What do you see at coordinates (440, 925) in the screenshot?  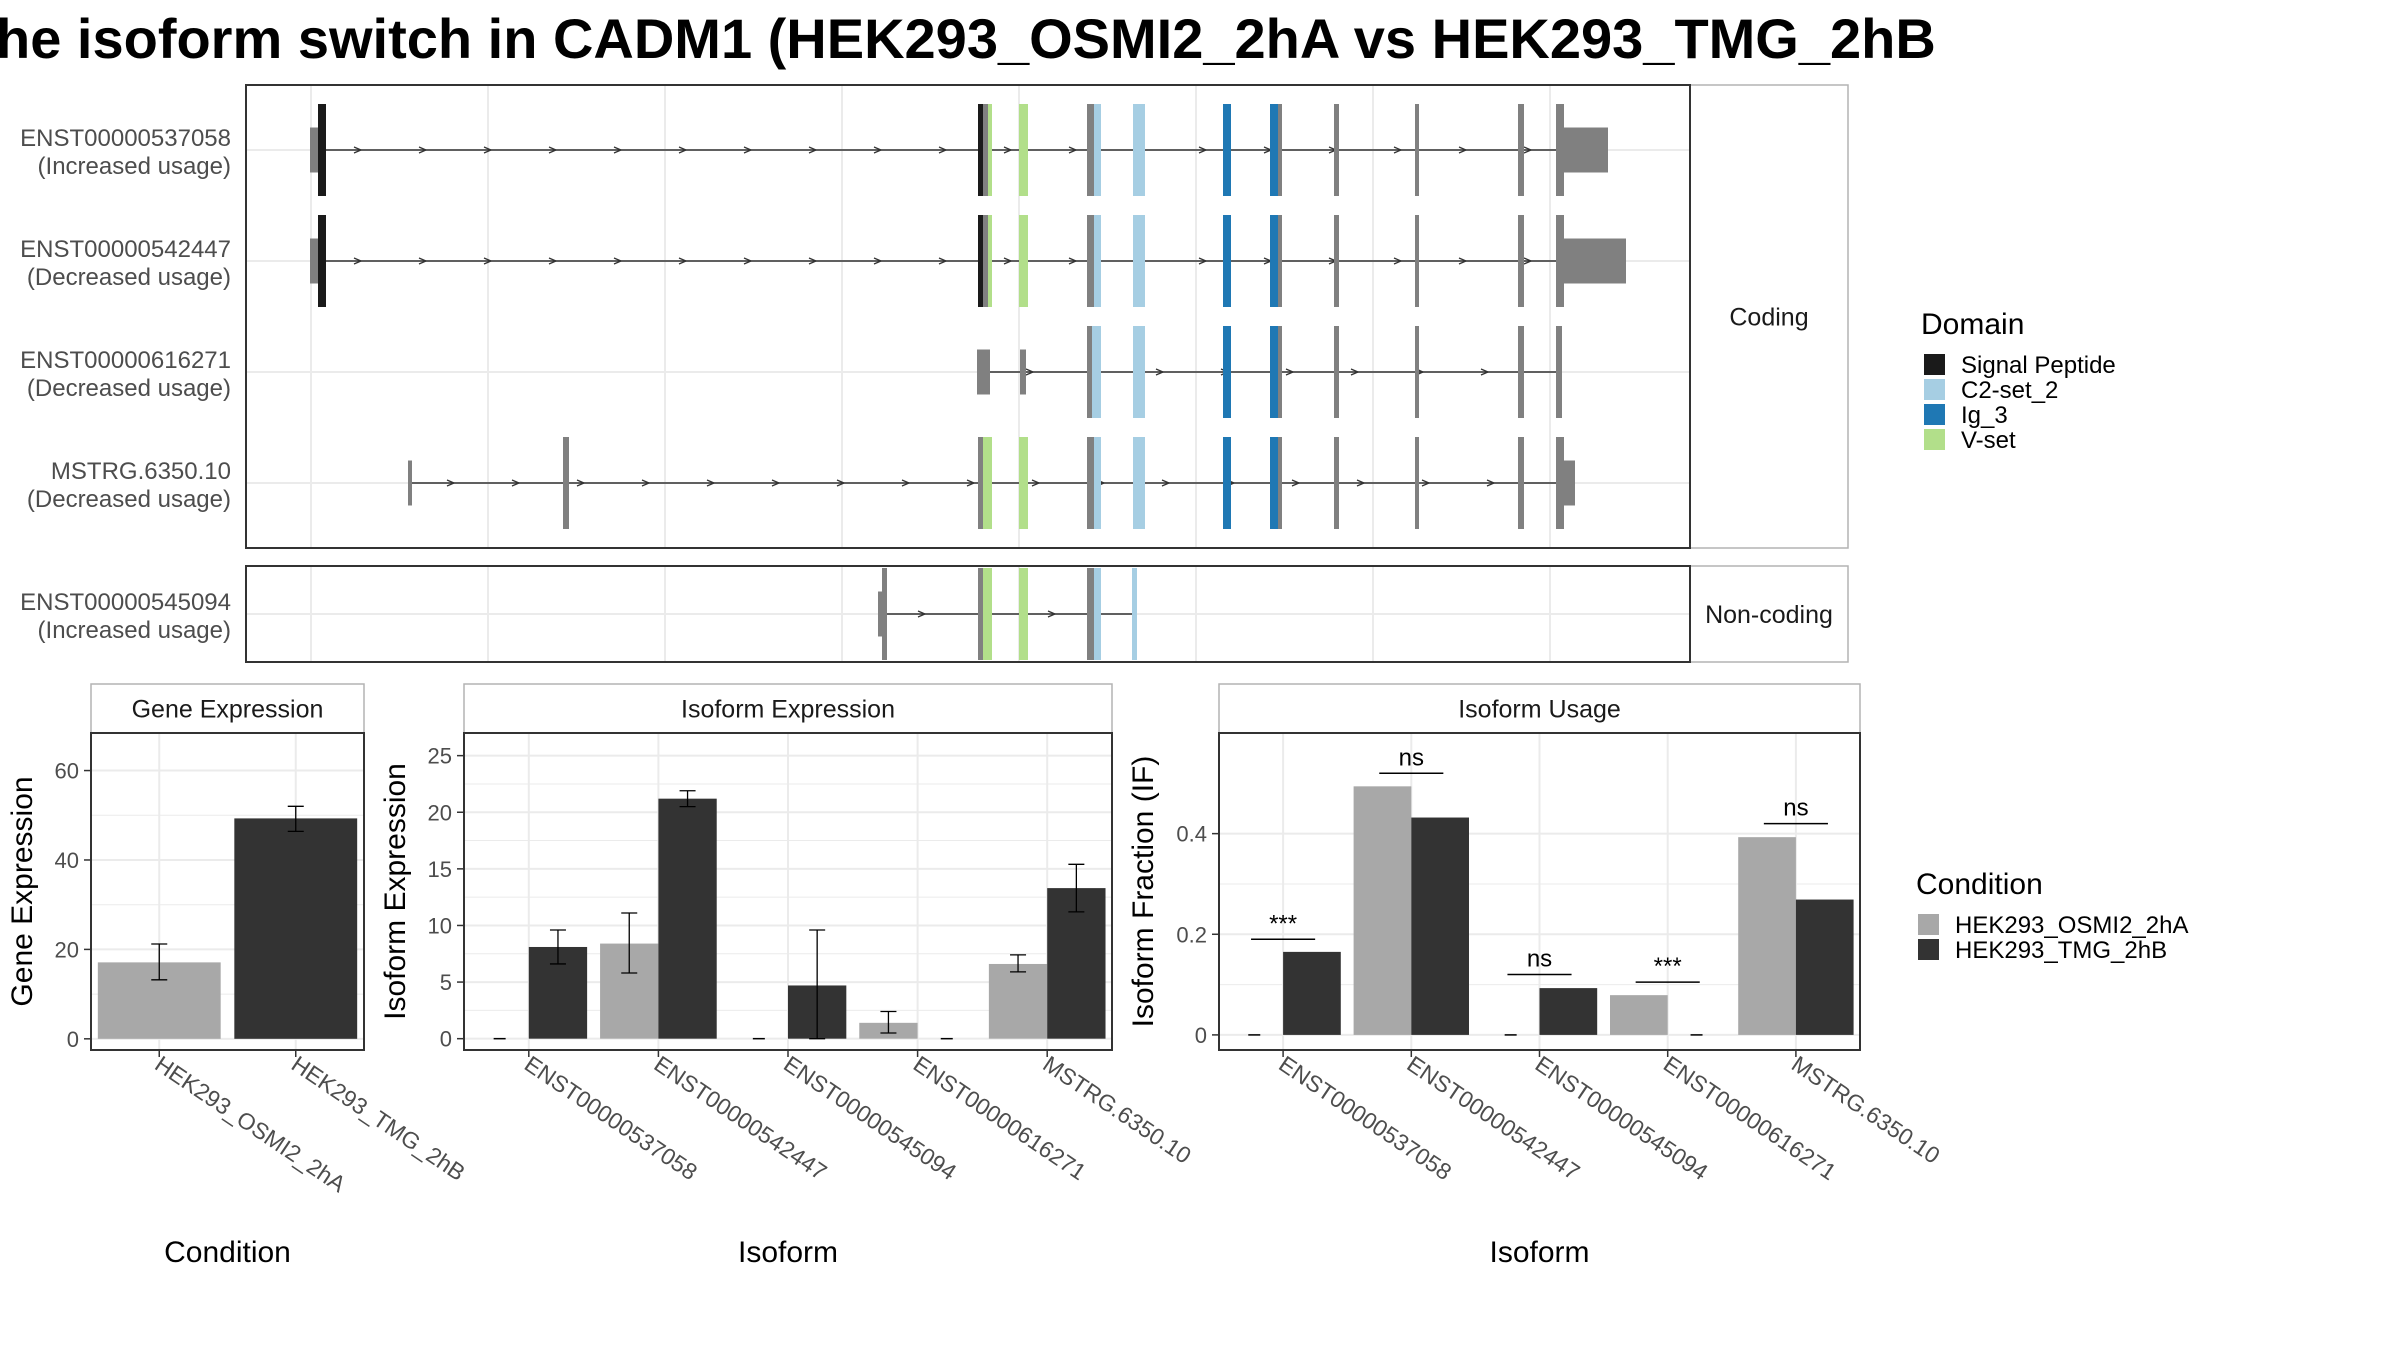 I see `y-tick-label: 10` at bounding box center [440, 925].